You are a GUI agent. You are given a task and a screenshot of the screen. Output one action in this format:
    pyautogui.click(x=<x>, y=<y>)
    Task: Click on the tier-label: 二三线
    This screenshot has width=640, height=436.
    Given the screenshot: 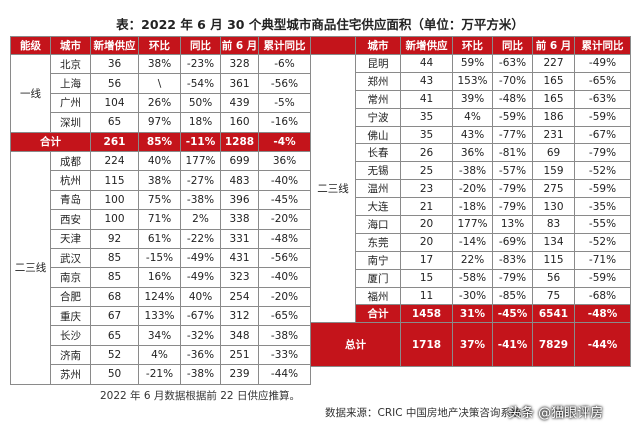 What is the action you would take?
    pyautogui.click(x=333, y=188)
    